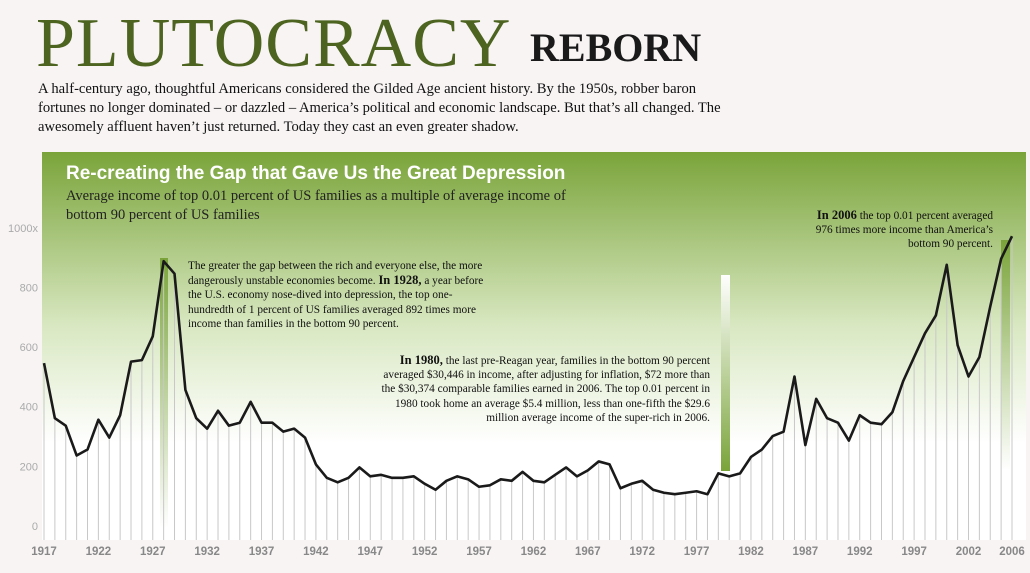 The image size is (1030, 573). Describe the element at coordinates (860, 552) in the screenshot. I see `x-tick-label: 1992` at that location.